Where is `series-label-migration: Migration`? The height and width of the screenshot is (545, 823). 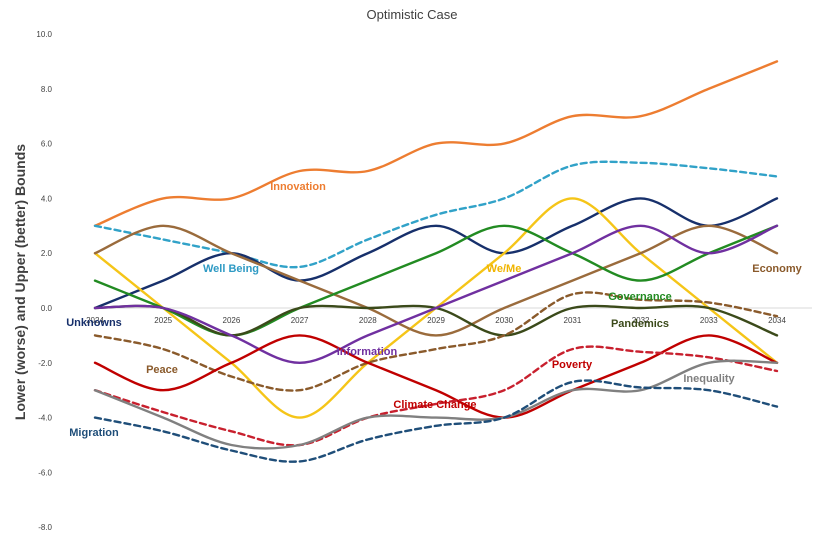
series-label-migration: Migration is located at coordinates (94, 433).